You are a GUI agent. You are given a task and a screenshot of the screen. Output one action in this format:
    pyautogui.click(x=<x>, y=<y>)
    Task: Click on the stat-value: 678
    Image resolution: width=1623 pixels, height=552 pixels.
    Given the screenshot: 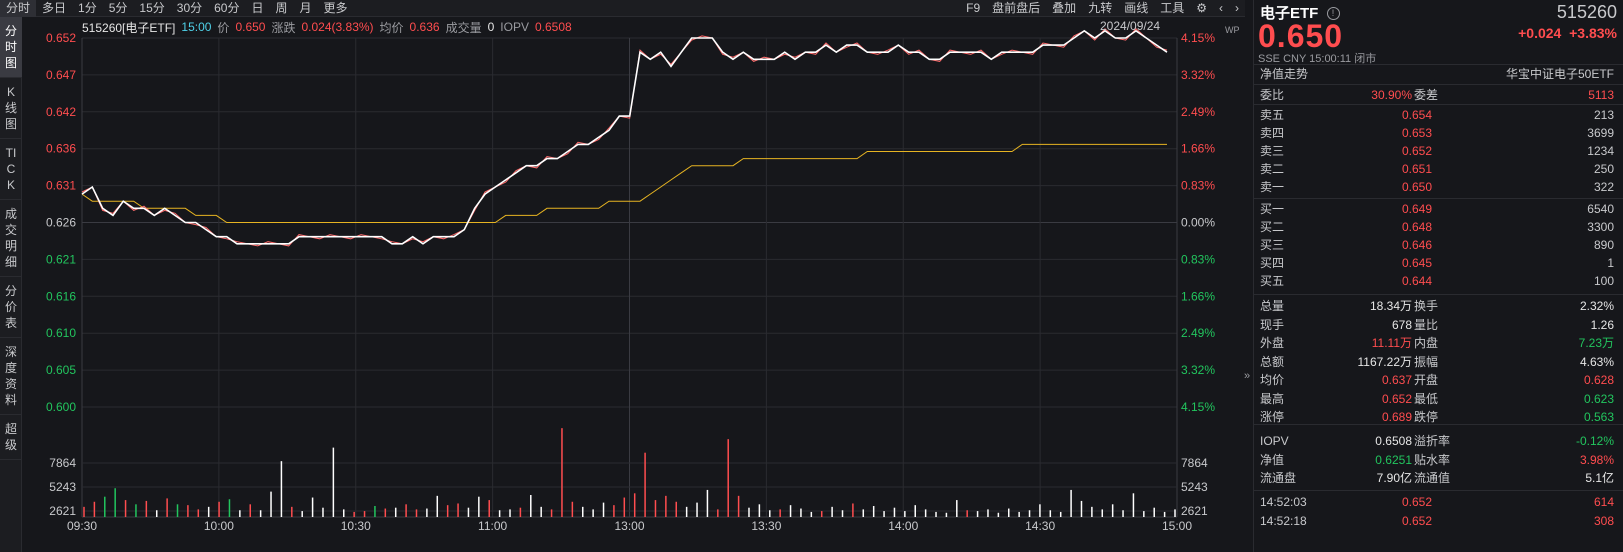 What is the action you would take?
    pyautogui.click(x=1401, y=324)
    